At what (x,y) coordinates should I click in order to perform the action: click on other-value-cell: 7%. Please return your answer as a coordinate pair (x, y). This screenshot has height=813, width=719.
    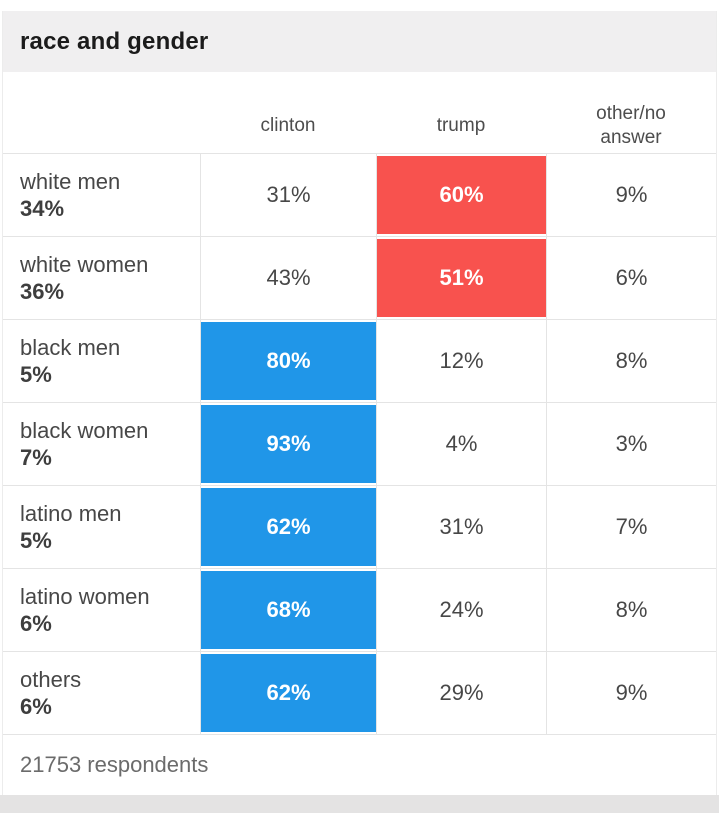
    Looking at the image, I should click on (631, 527).